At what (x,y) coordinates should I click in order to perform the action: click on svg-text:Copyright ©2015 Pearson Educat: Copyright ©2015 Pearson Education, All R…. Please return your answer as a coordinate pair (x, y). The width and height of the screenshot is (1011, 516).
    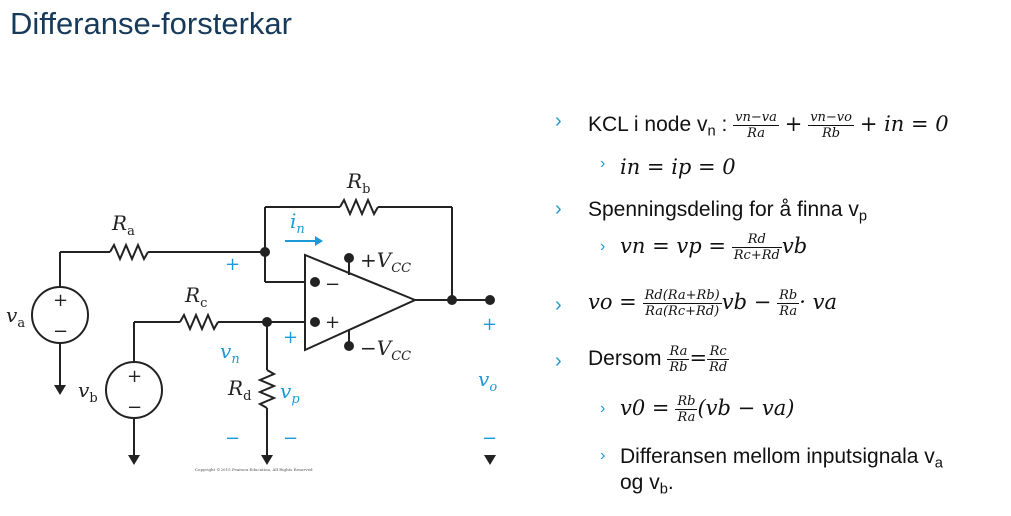
    Looking at the image, I should click on (254, 469).